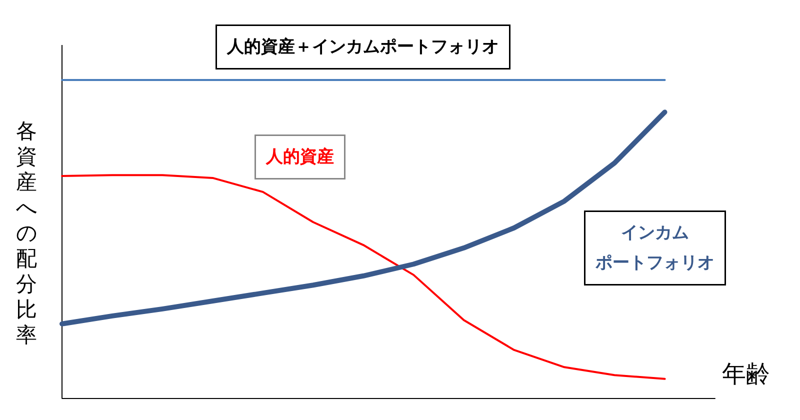  Describe the element at coordinates (27, 232) in the screenshot. I see `text: 各資産への配分比率` at that location.